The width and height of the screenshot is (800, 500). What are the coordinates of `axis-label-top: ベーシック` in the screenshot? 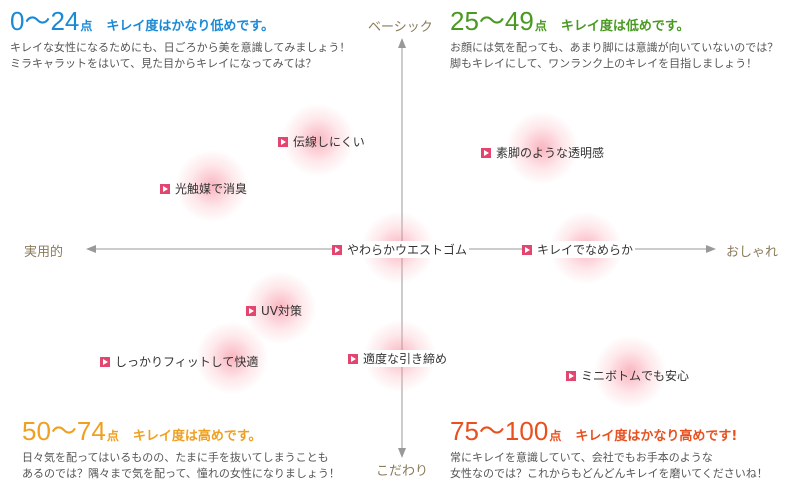 It's located at (400, 27).